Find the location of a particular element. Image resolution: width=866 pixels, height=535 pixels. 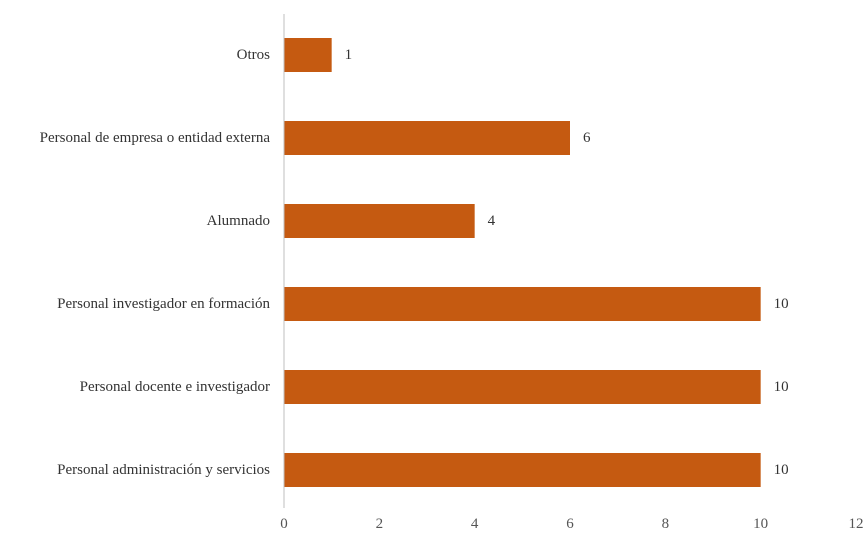

x-tick-label: 10 is located at coordinates (760, 524).